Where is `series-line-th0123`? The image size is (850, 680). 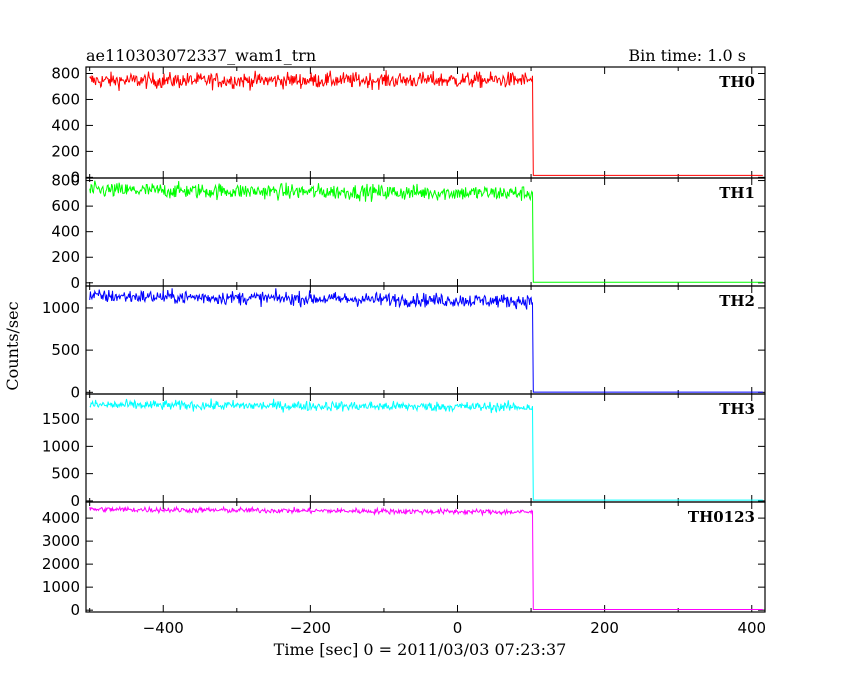
series-line-th0123 is located at coordinates (426, 557).